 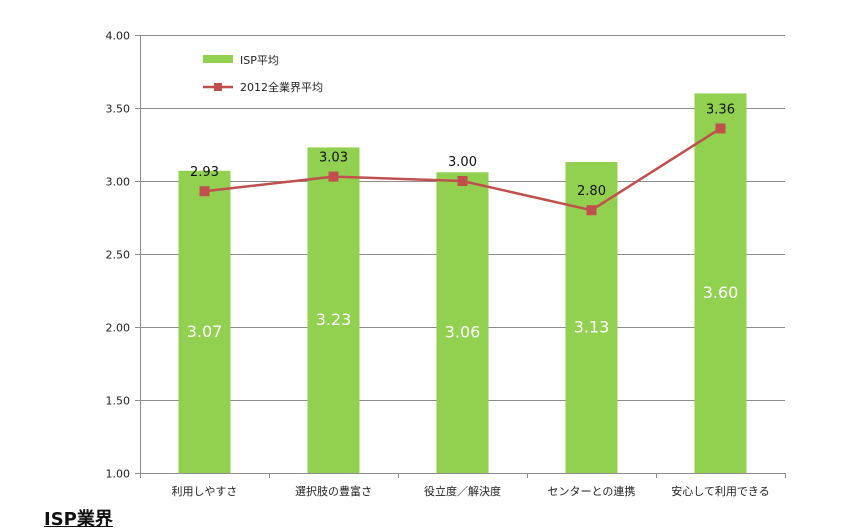 I want to click on legend: ISP平均 2012全業界平均, so click(x=263, y=74).